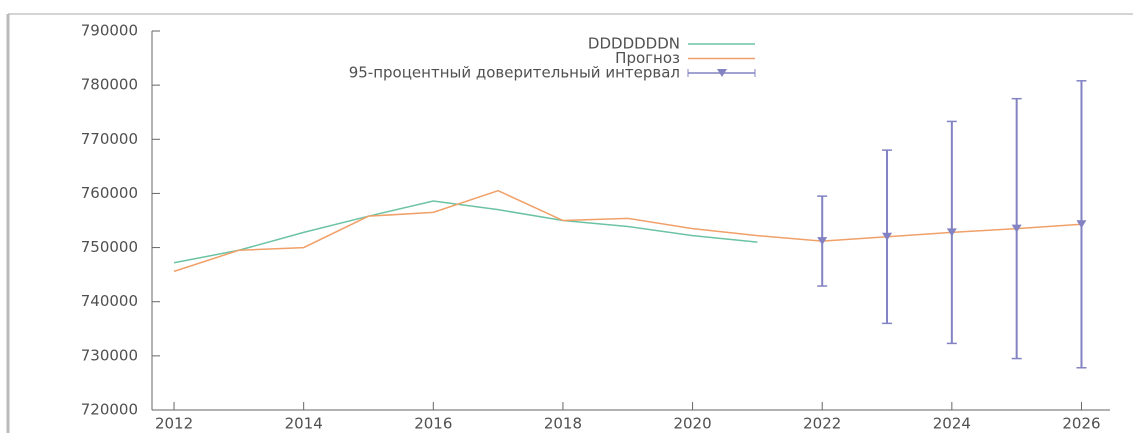 The width and height of the screenshot is (1133, 433). I want to click on legend-label: DDDDDDDN, so click(634, 44).